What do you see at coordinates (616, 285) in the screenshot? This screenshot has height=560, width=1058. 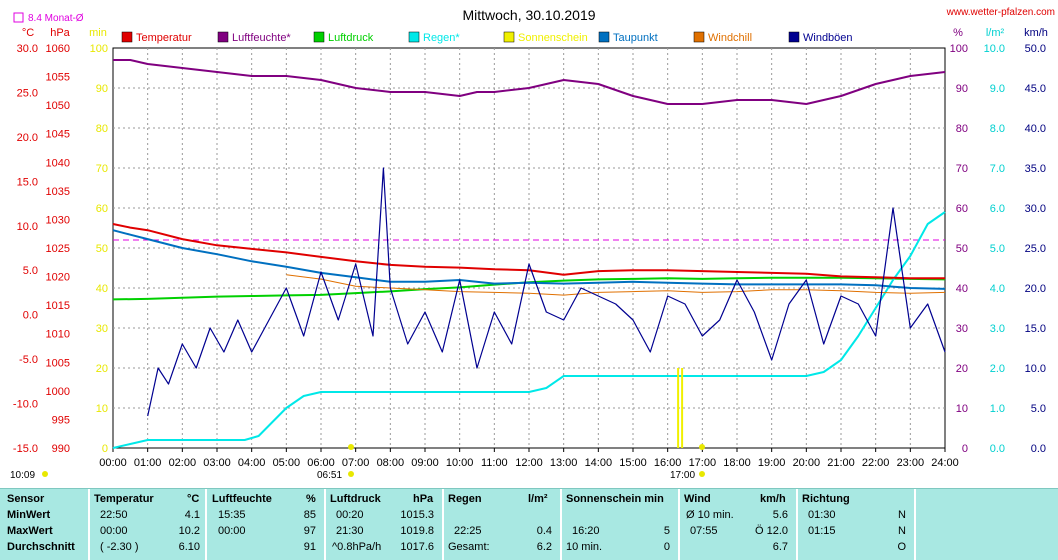 I see `series-windchill` at bounding box center [616, 285].